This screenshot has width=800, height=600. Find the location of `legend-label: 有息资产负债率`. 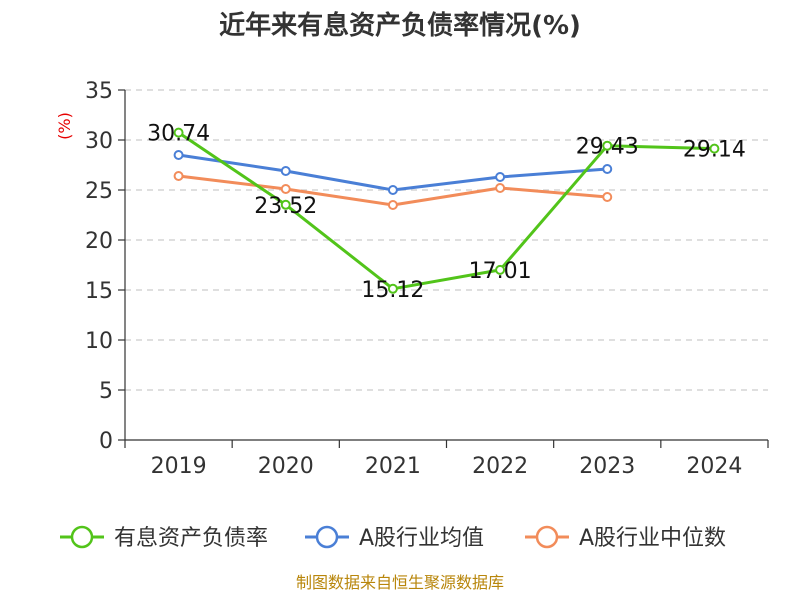

legend-label: 有息资产负债率 is located at coordinates (191, 538).